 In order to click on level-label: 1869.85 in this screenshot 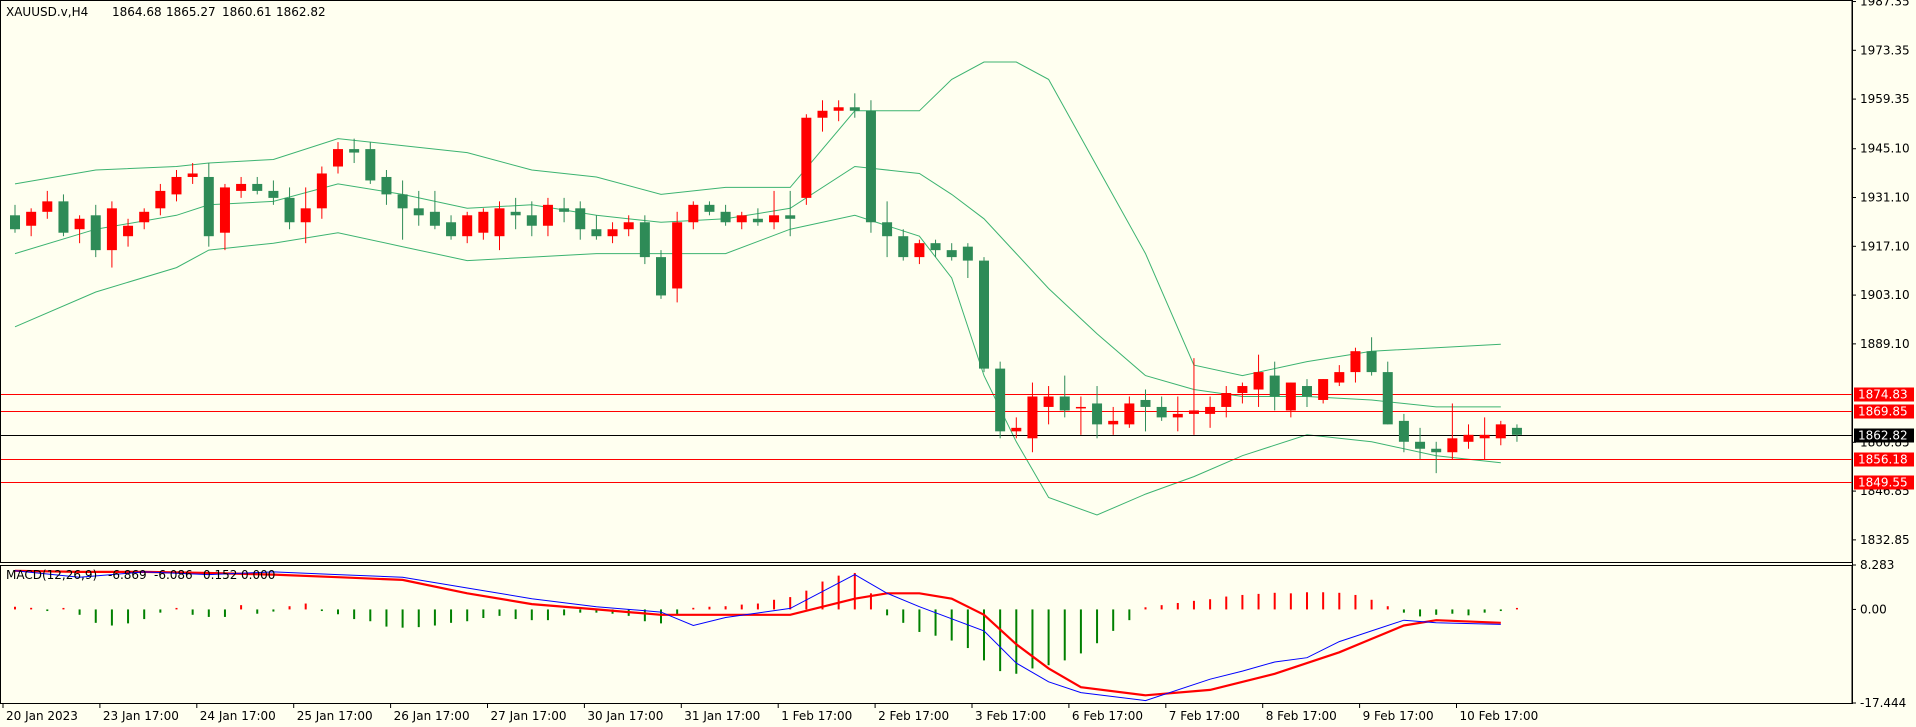, I will do `click(1883, 412)`.